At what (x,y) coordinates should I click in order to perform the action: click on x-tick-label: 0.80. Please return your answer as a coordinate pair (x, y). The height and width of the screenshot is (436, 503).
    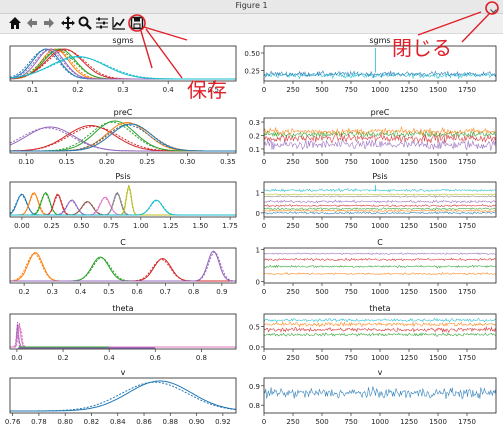
    Looking at the image, I should click on (65, 422).